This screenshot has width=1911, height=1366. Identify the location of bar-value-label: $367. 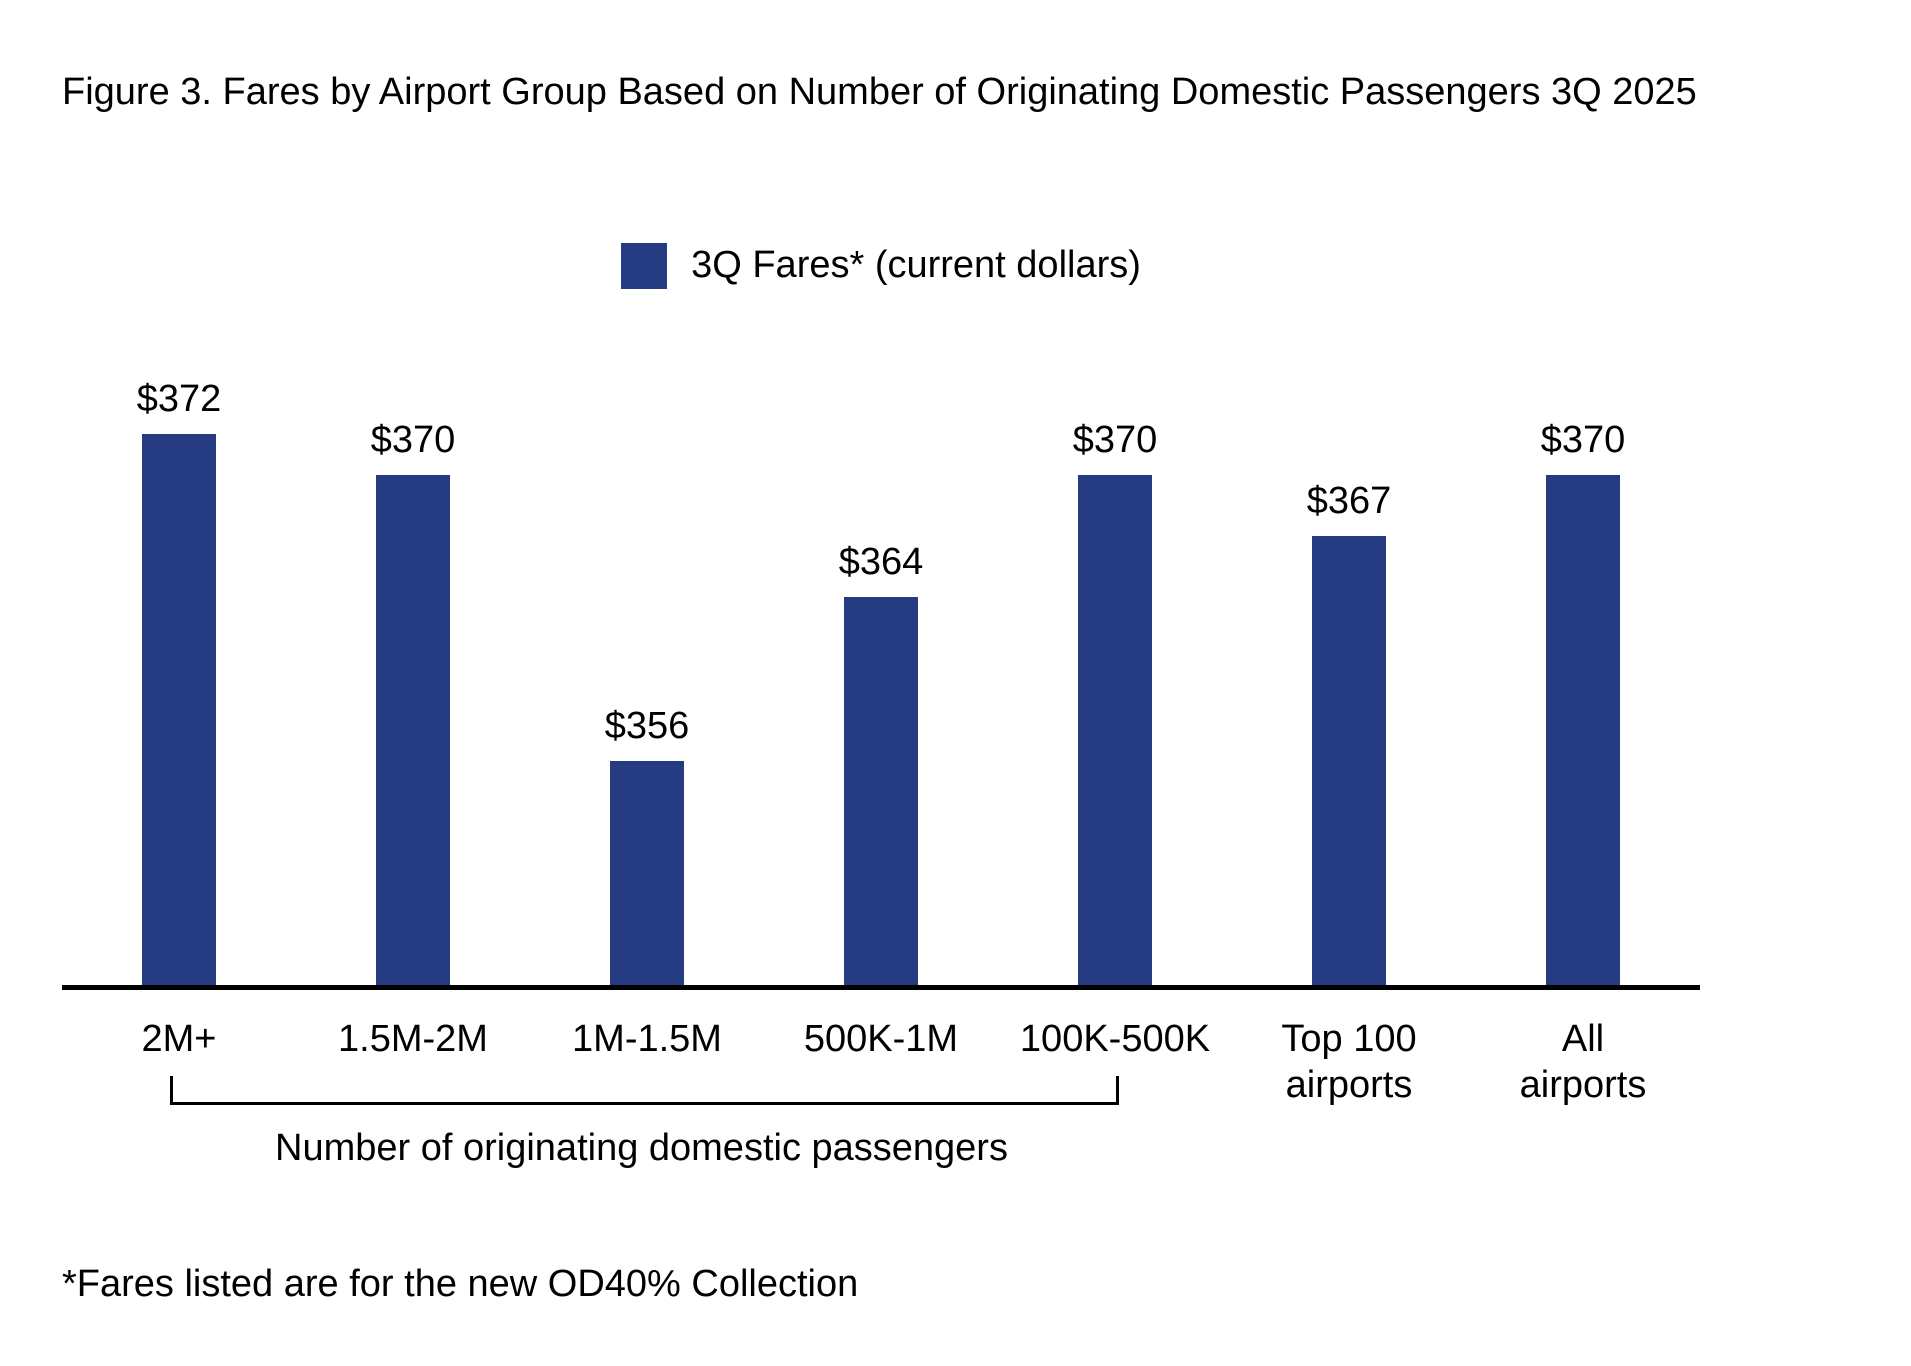
(1349, 501).